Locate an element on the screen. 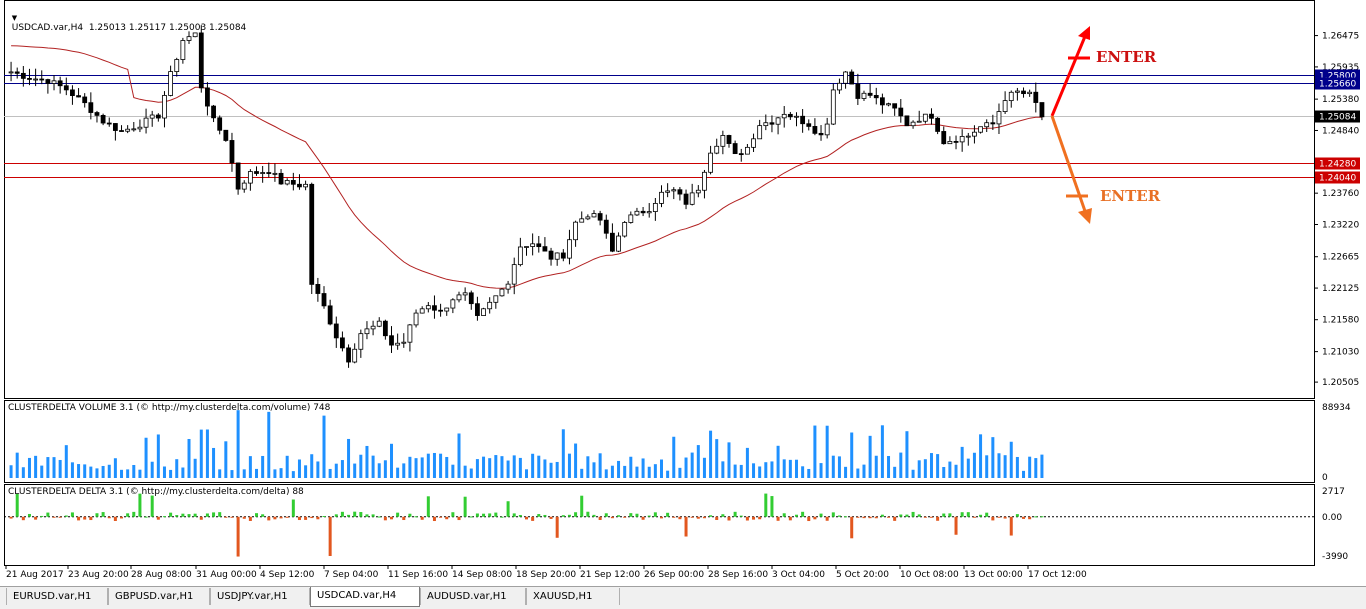  x-tick-label: 28 Aug 08:00 is located at coordinates (161, 575).